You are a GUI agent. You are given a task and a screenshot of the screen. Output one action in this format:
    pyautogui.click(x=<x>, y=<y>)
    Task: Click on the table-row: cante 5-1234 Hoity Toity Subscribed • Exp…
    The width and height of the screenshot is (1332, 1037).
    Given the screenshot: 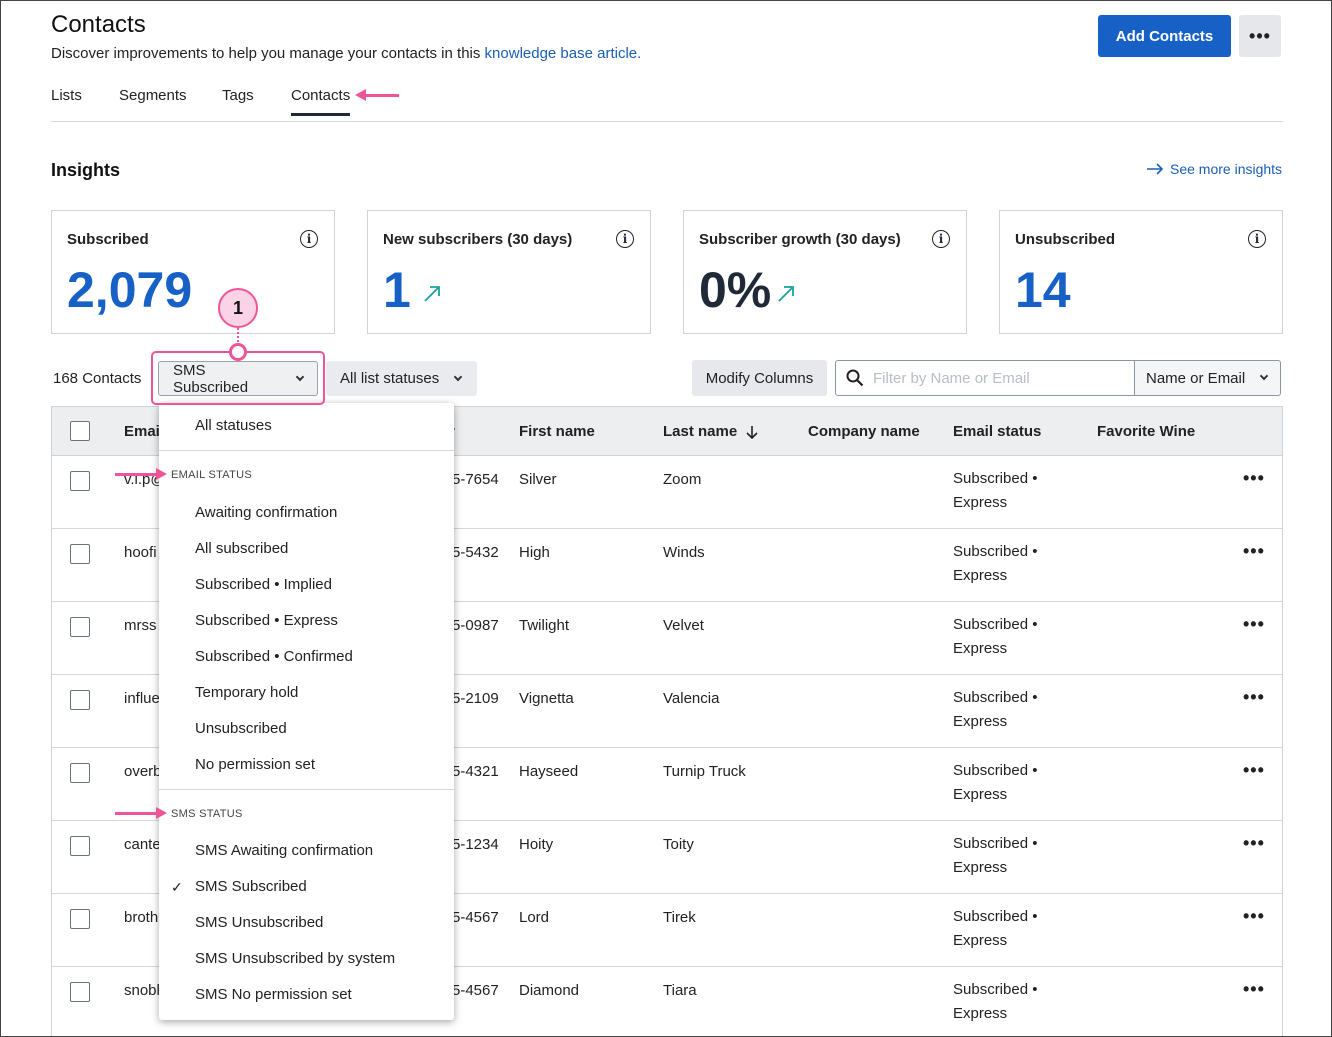 What is the action you would take?
    pyautogui.click(x=667, y=857)
    